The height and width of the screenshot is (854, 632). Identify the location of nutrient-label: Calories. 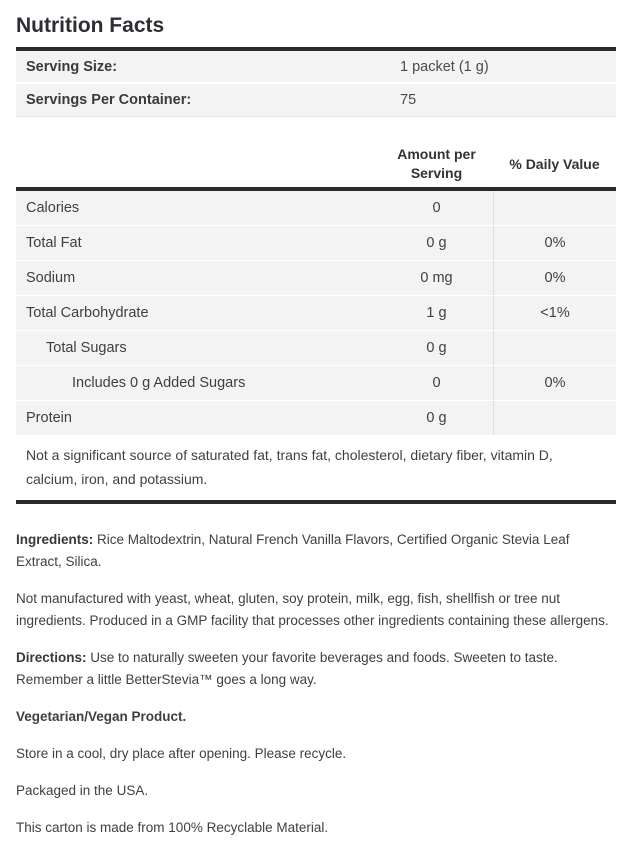
(53, 208).